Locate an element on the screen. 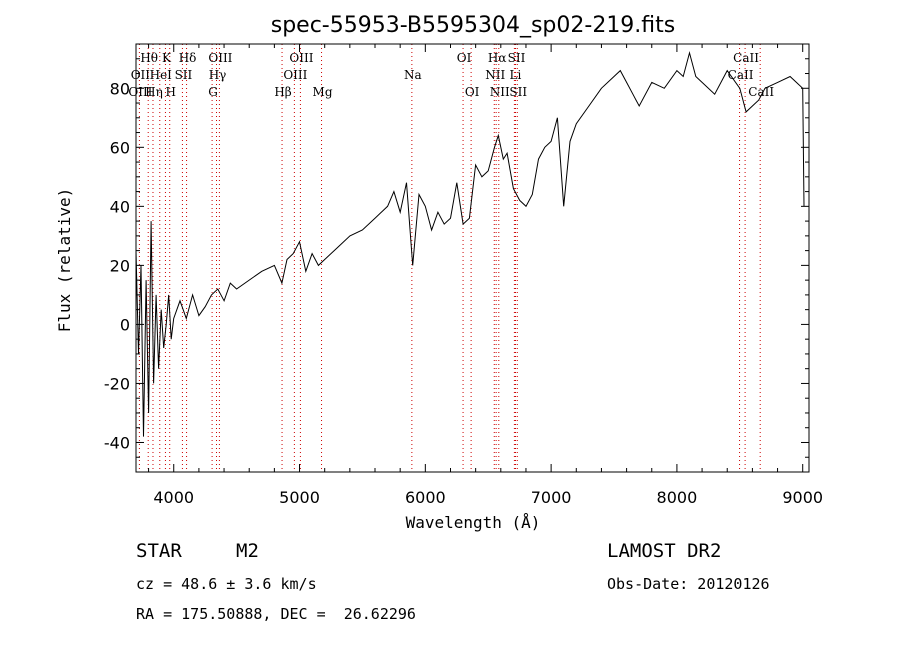  x-tick-label: 8000 is located at coordinates (677, 497).